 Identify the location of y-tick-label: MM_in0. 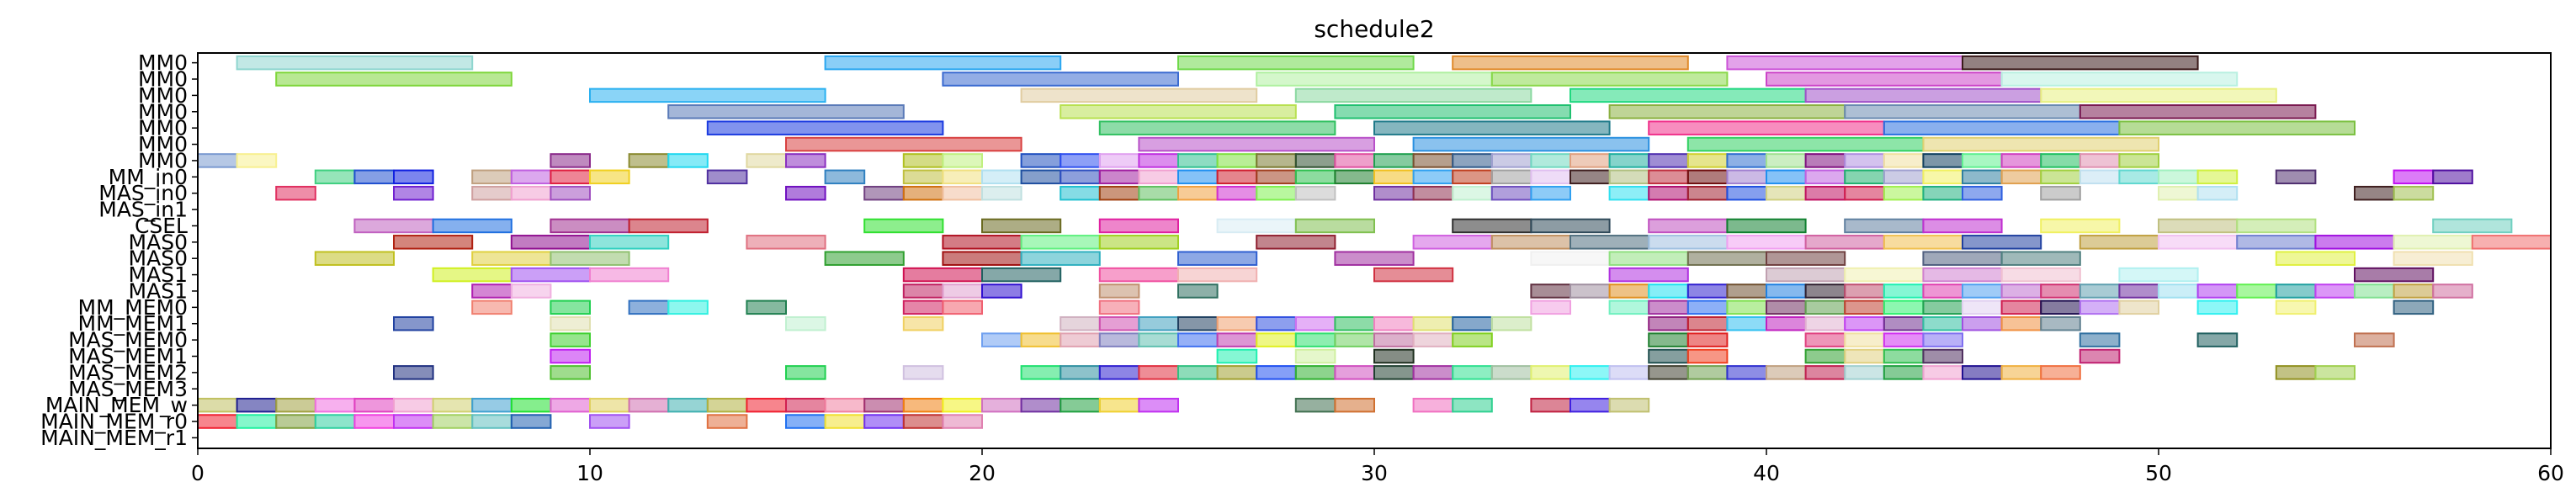
(148, 177).